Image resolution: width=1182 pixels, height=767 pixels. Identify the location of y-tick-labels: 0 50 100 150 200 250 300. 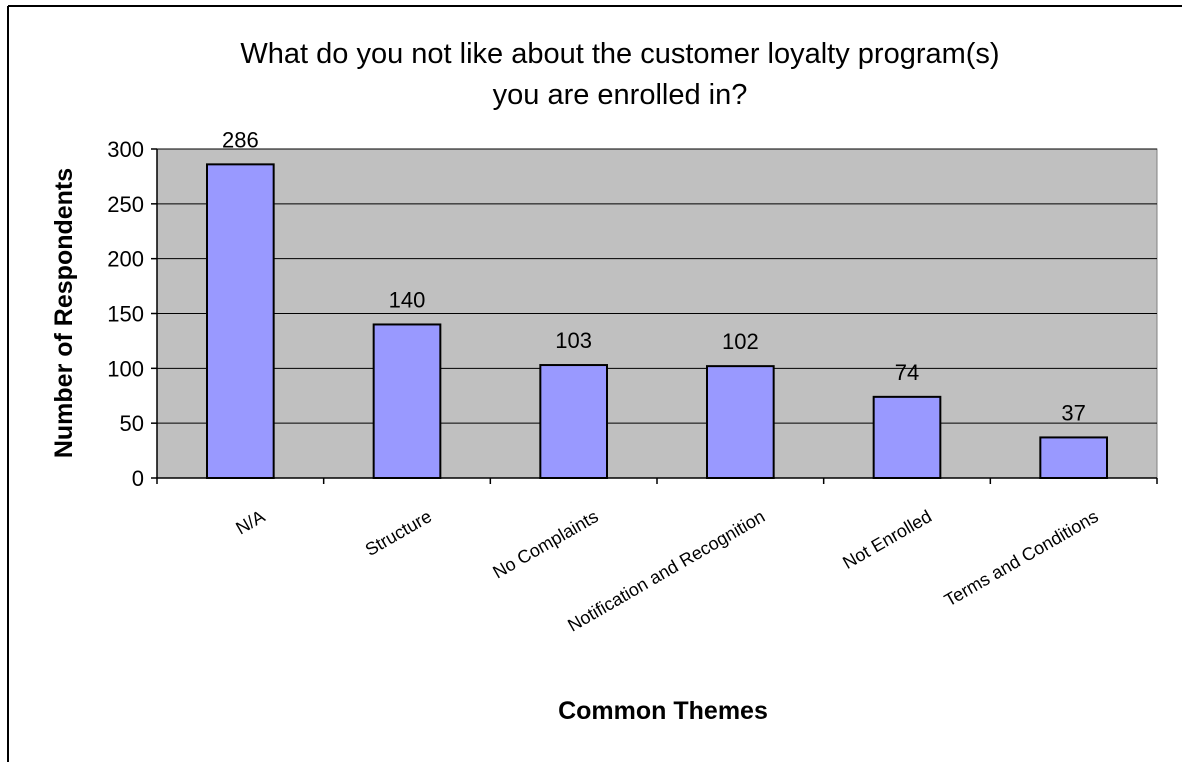
(125, 314).